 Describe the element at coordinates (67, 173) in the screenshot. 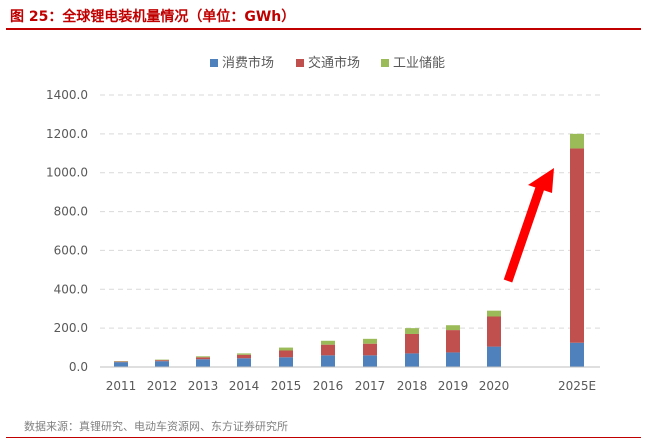

I see `y-tick-label: 1000.0` at that location.